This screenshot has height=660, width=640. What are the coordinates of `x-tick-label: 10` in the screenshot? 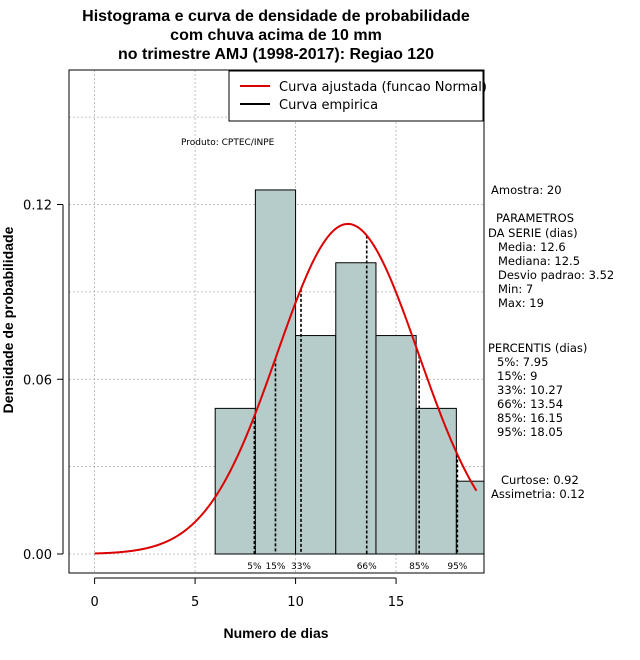 It's located at (295, 602).